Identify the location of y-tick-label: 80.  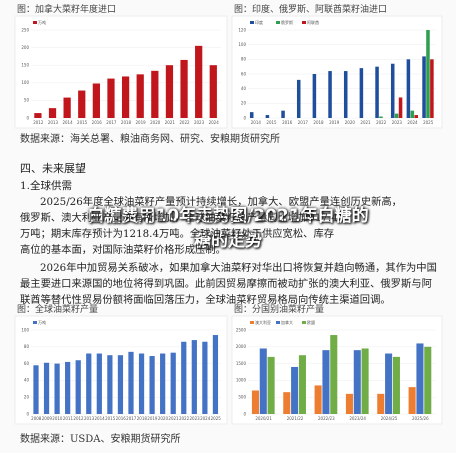
(27, 346).